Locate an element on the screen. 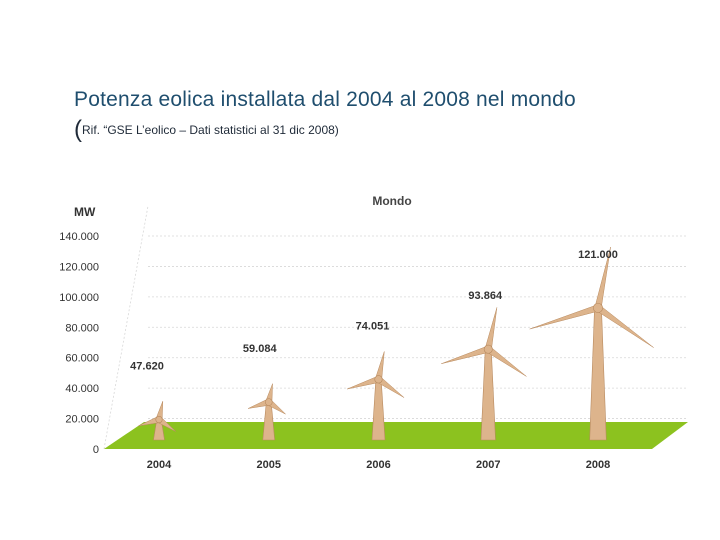  y-tick-label: 0 is located at coordinates (96, 450).